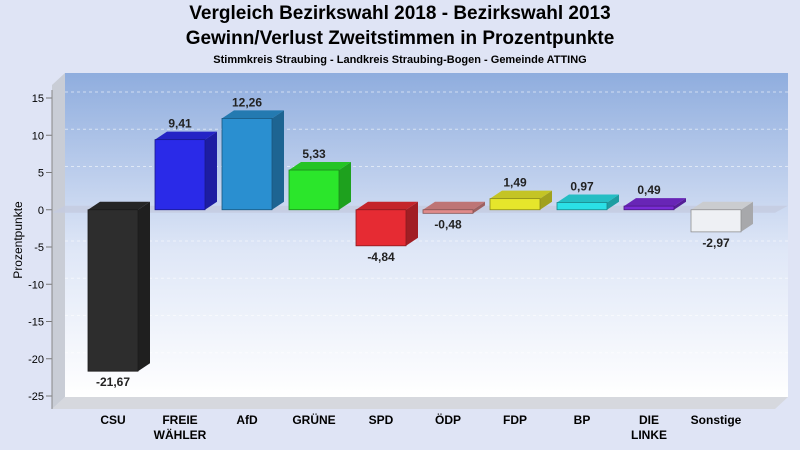 The image size is (800, 450). I want to click on x-tick-label: AfD, so click(247, 420).